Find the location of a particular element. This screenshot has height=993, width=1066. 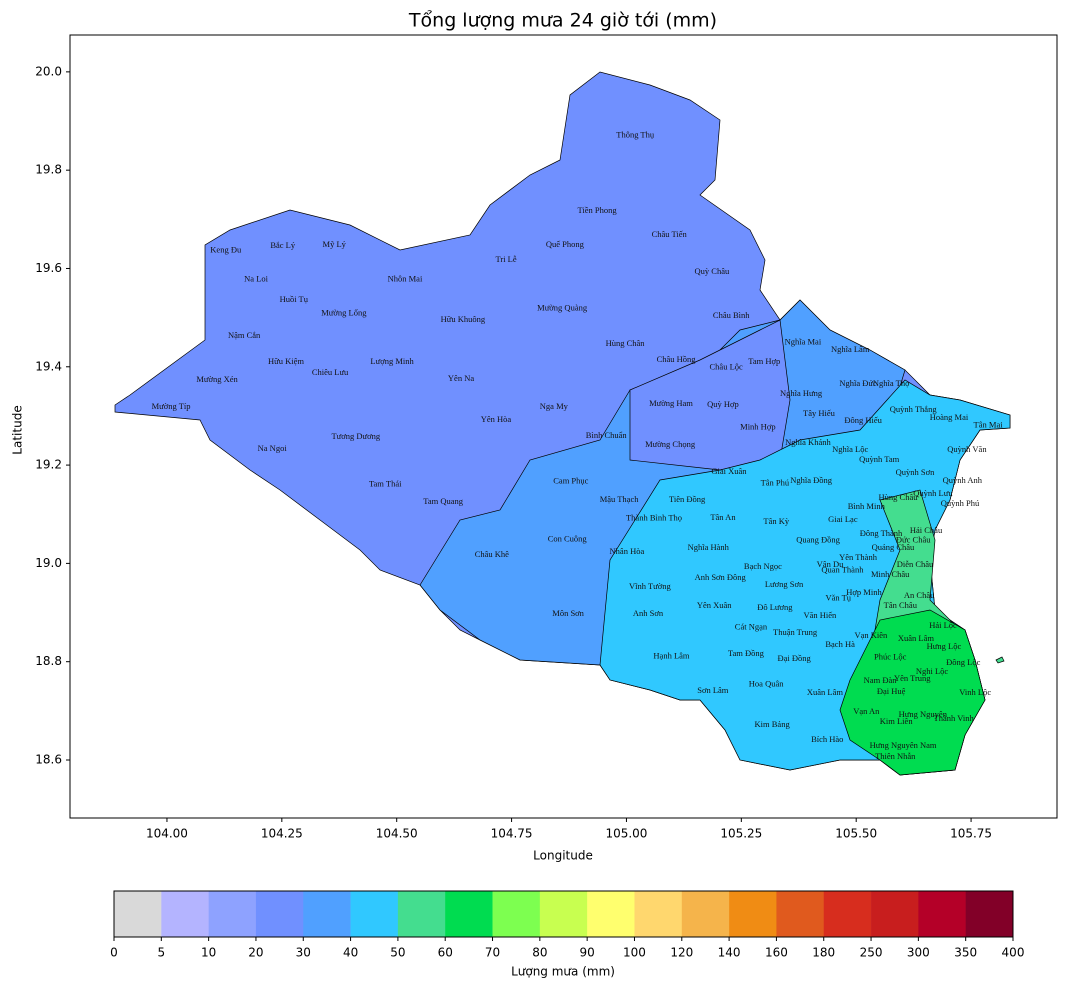

place-label: Đông Lộc is located at coordinates (963, 662).